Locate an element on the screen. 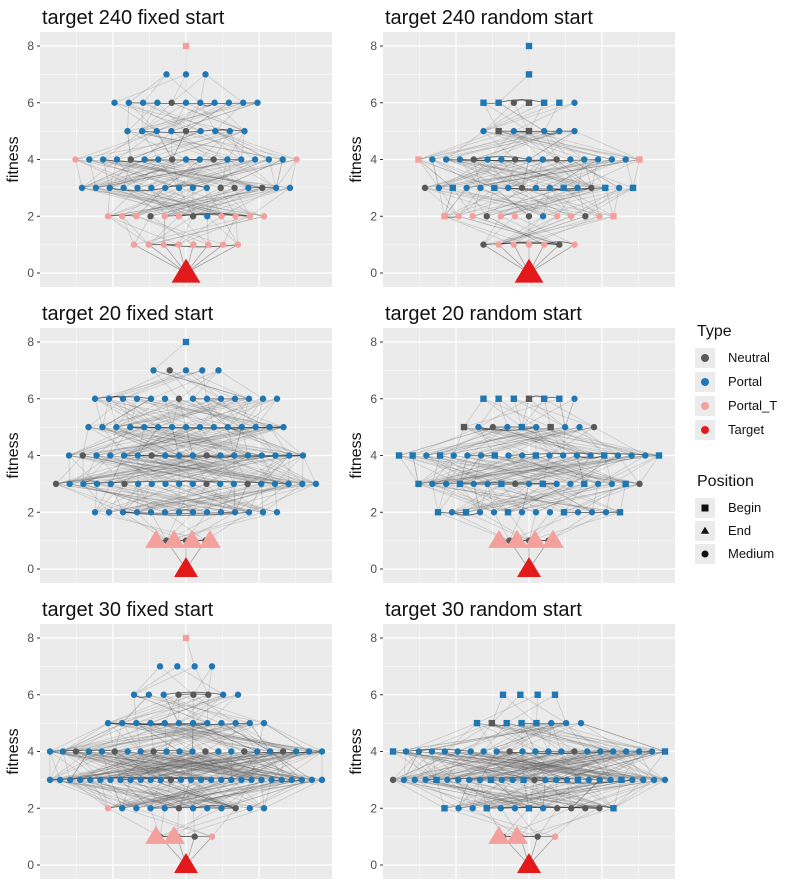 The width and height of the screenshot is (789, 888). y-axis-label: fitness is located at coordinates (356, 751).